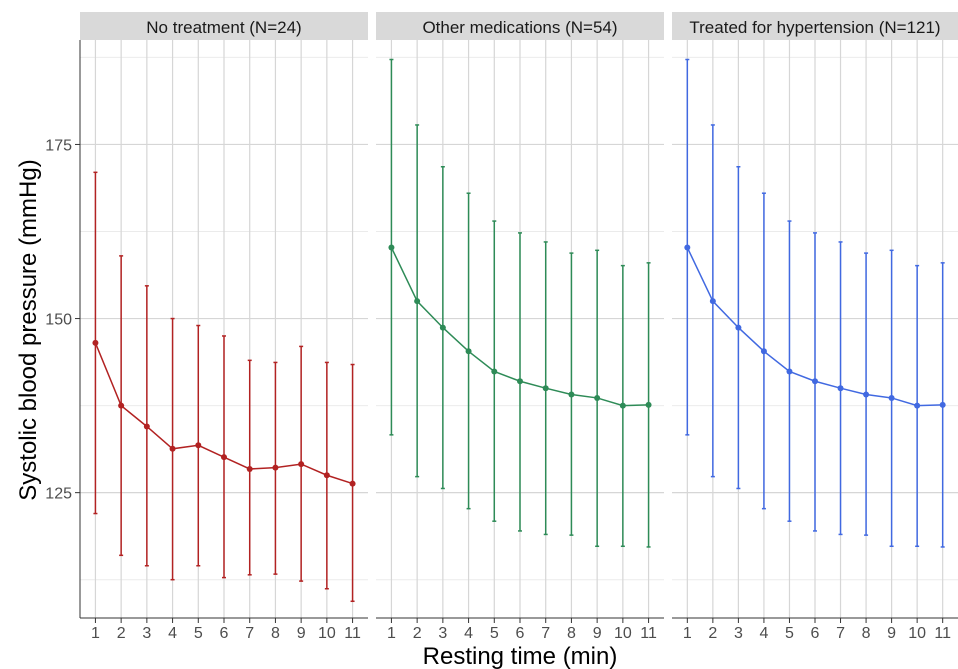 The height and width of the screenshot is (669, 958). What do you see at coordinates (58, 320) in the screenshot?
I see `y-tick-label: 150` at bounding box center [58, 320].